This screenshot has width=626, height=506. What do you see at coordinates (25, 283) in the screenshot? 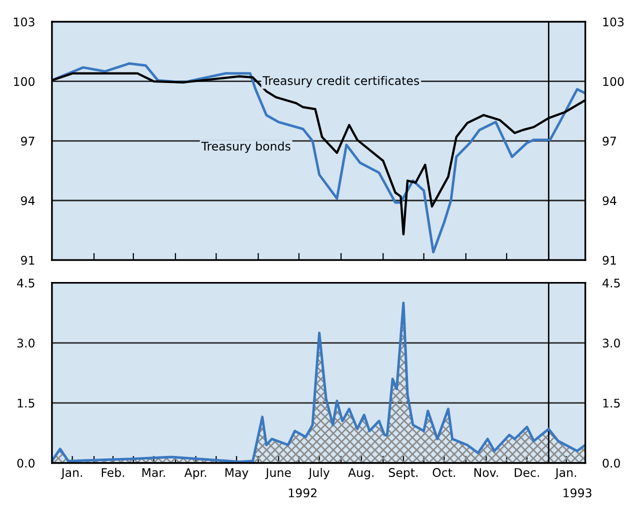
I see `y-tick-label: 4.5` at bounding box center [25, 283].